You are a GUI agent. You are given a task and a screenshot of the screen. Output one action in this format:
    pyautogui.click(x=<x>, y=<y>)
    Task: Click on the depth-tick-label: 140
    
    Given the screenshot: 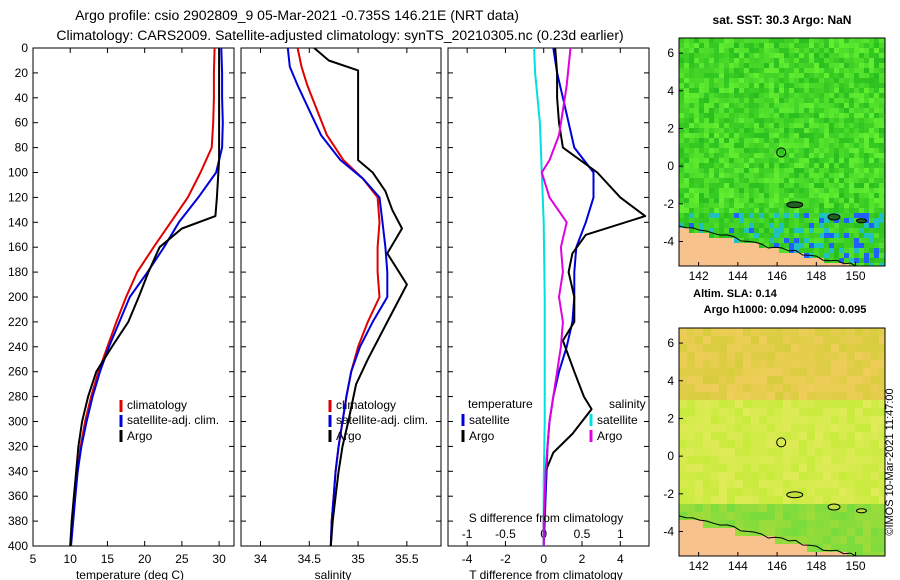 What is the action you would take?
    pyautogui.click(x=18, y=222)
    